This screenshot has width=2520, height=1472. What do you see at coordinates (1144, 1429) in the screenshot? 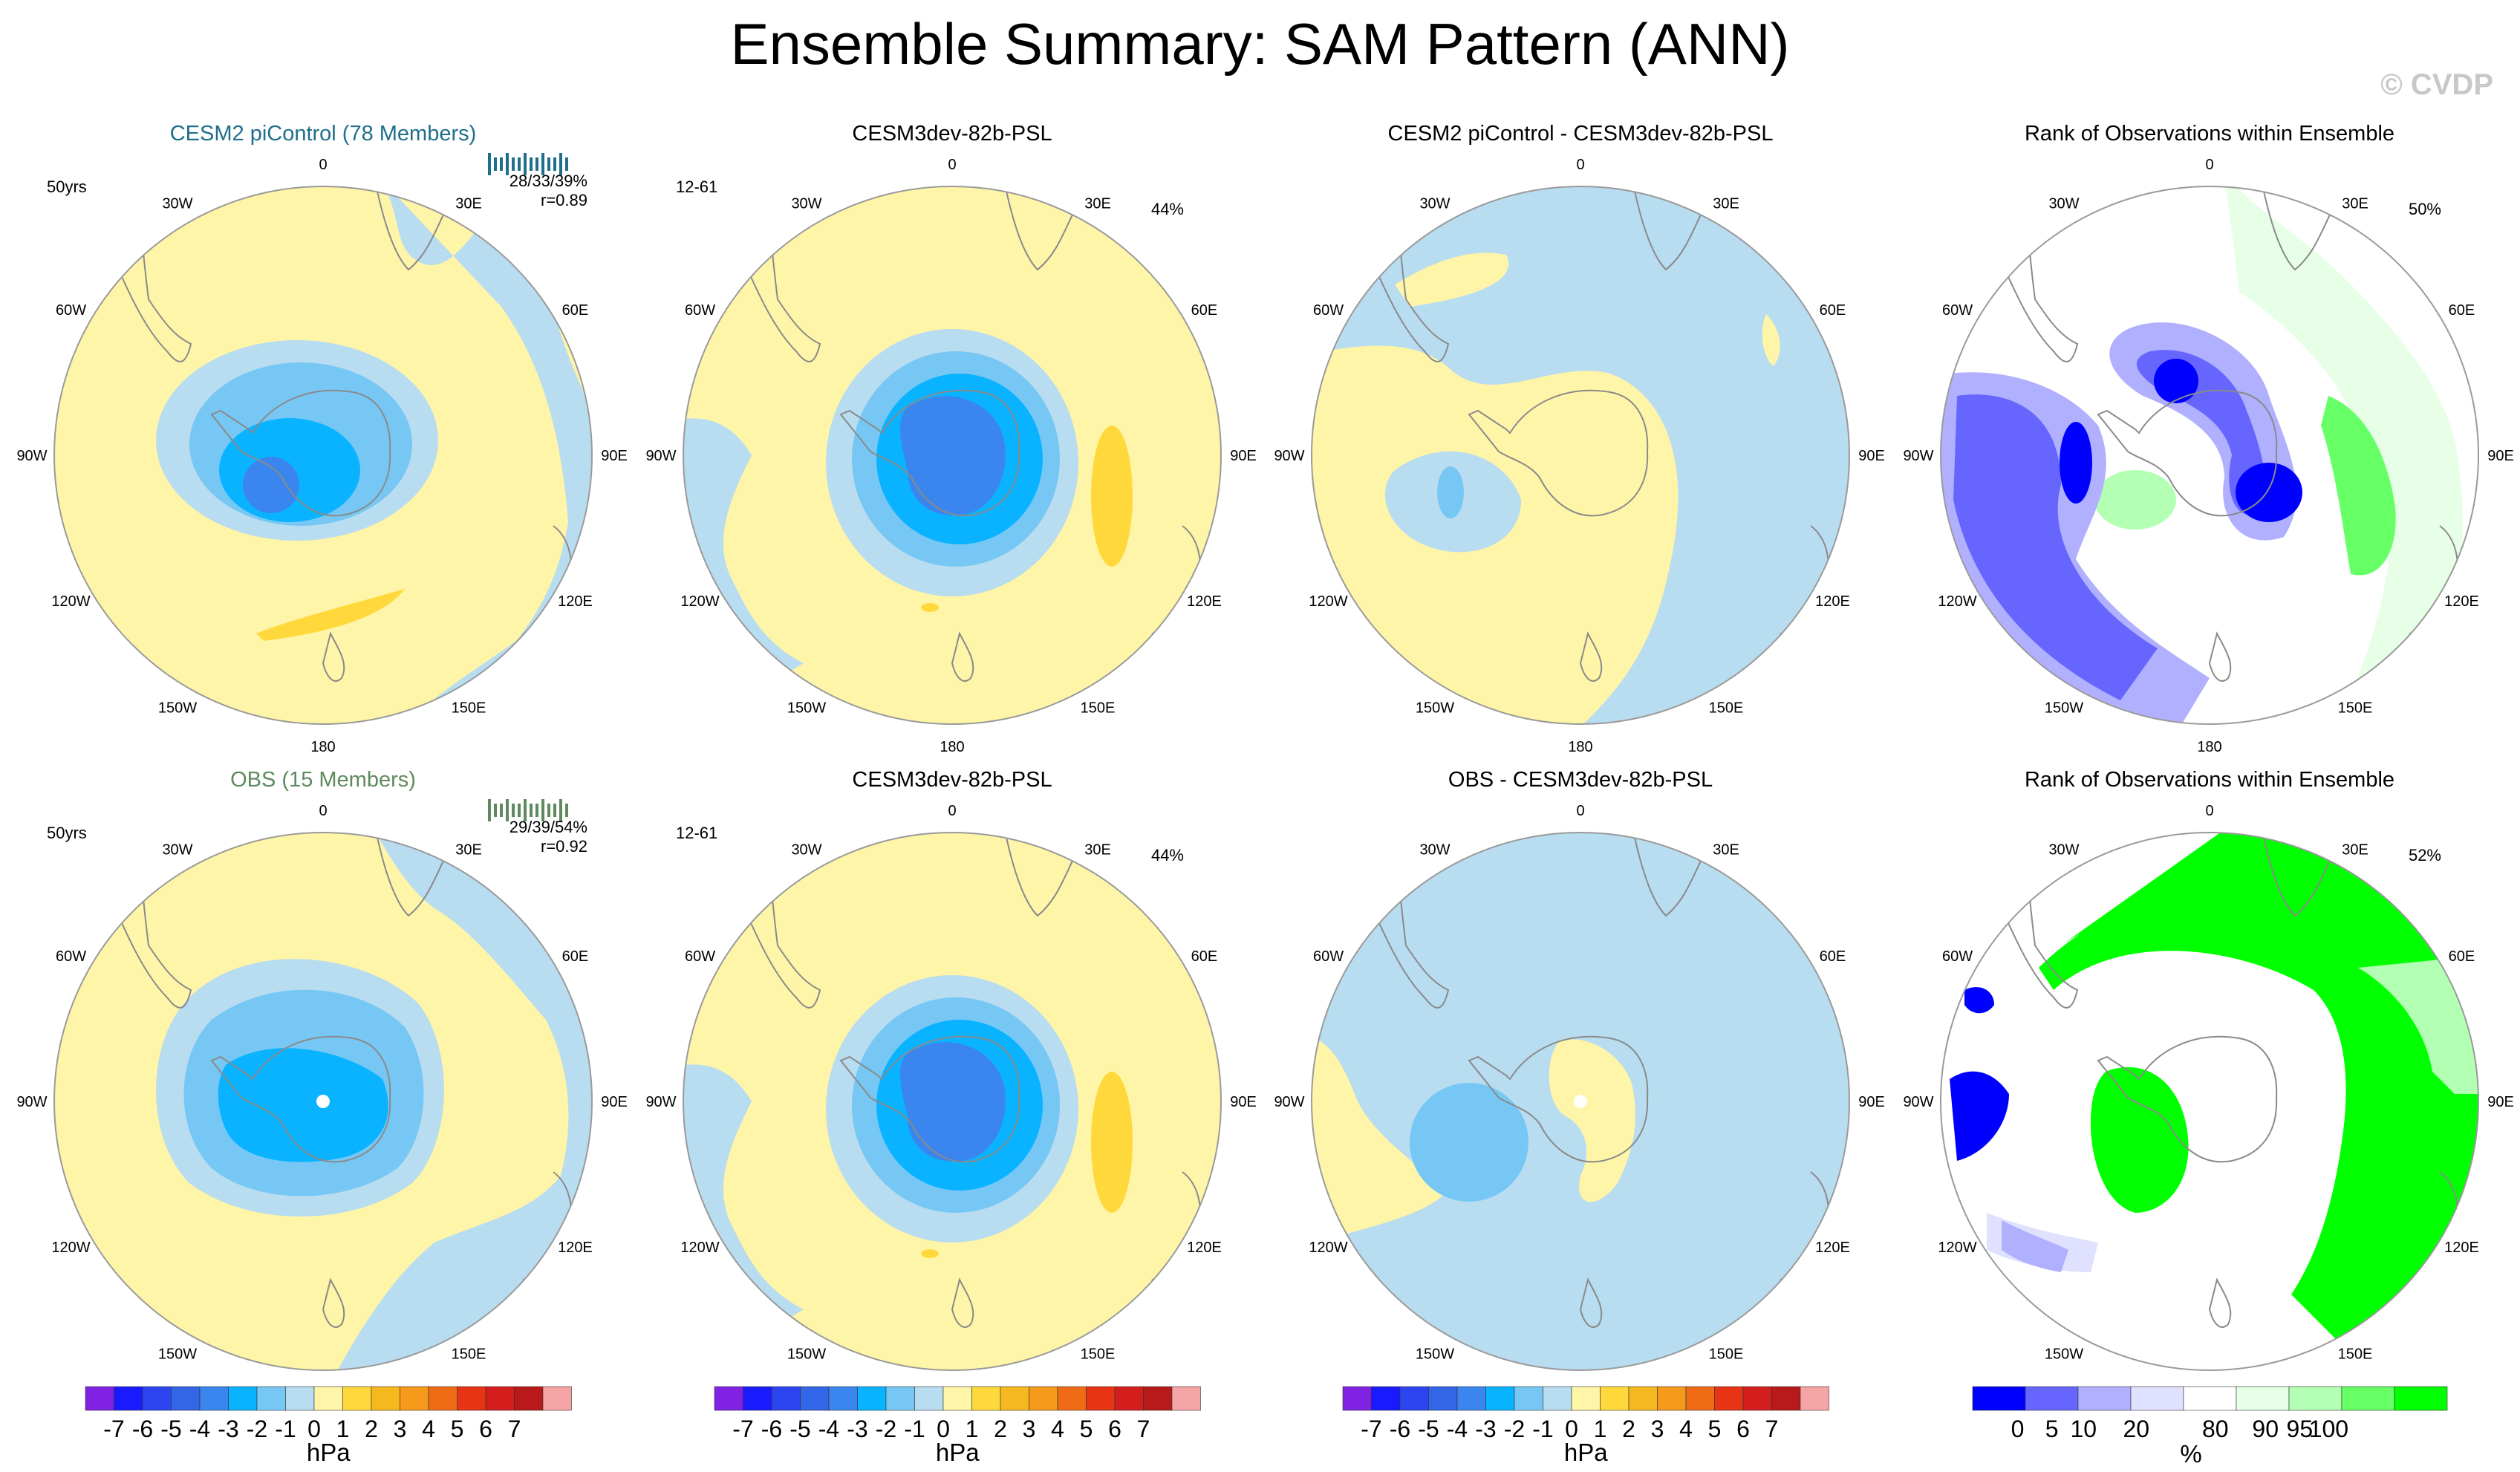
I see `colorbar-tick: 7` at bounding box center [1144, 1429].